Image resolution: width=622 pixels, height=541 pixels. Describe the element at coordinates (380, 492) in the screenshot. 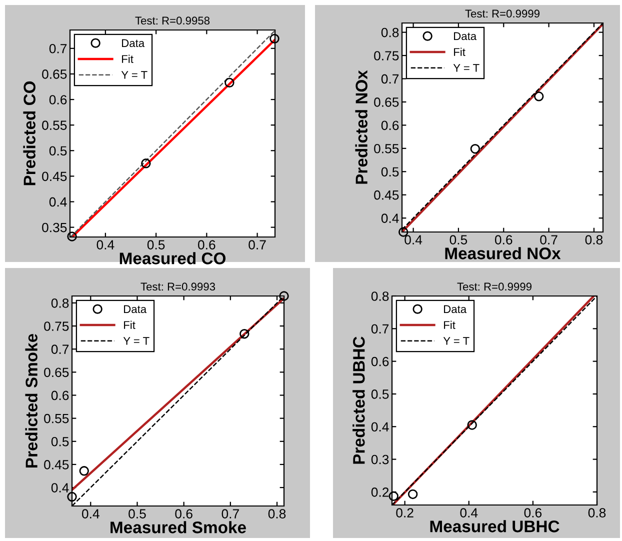

I see `y-tick-label: 0.2` at that location.